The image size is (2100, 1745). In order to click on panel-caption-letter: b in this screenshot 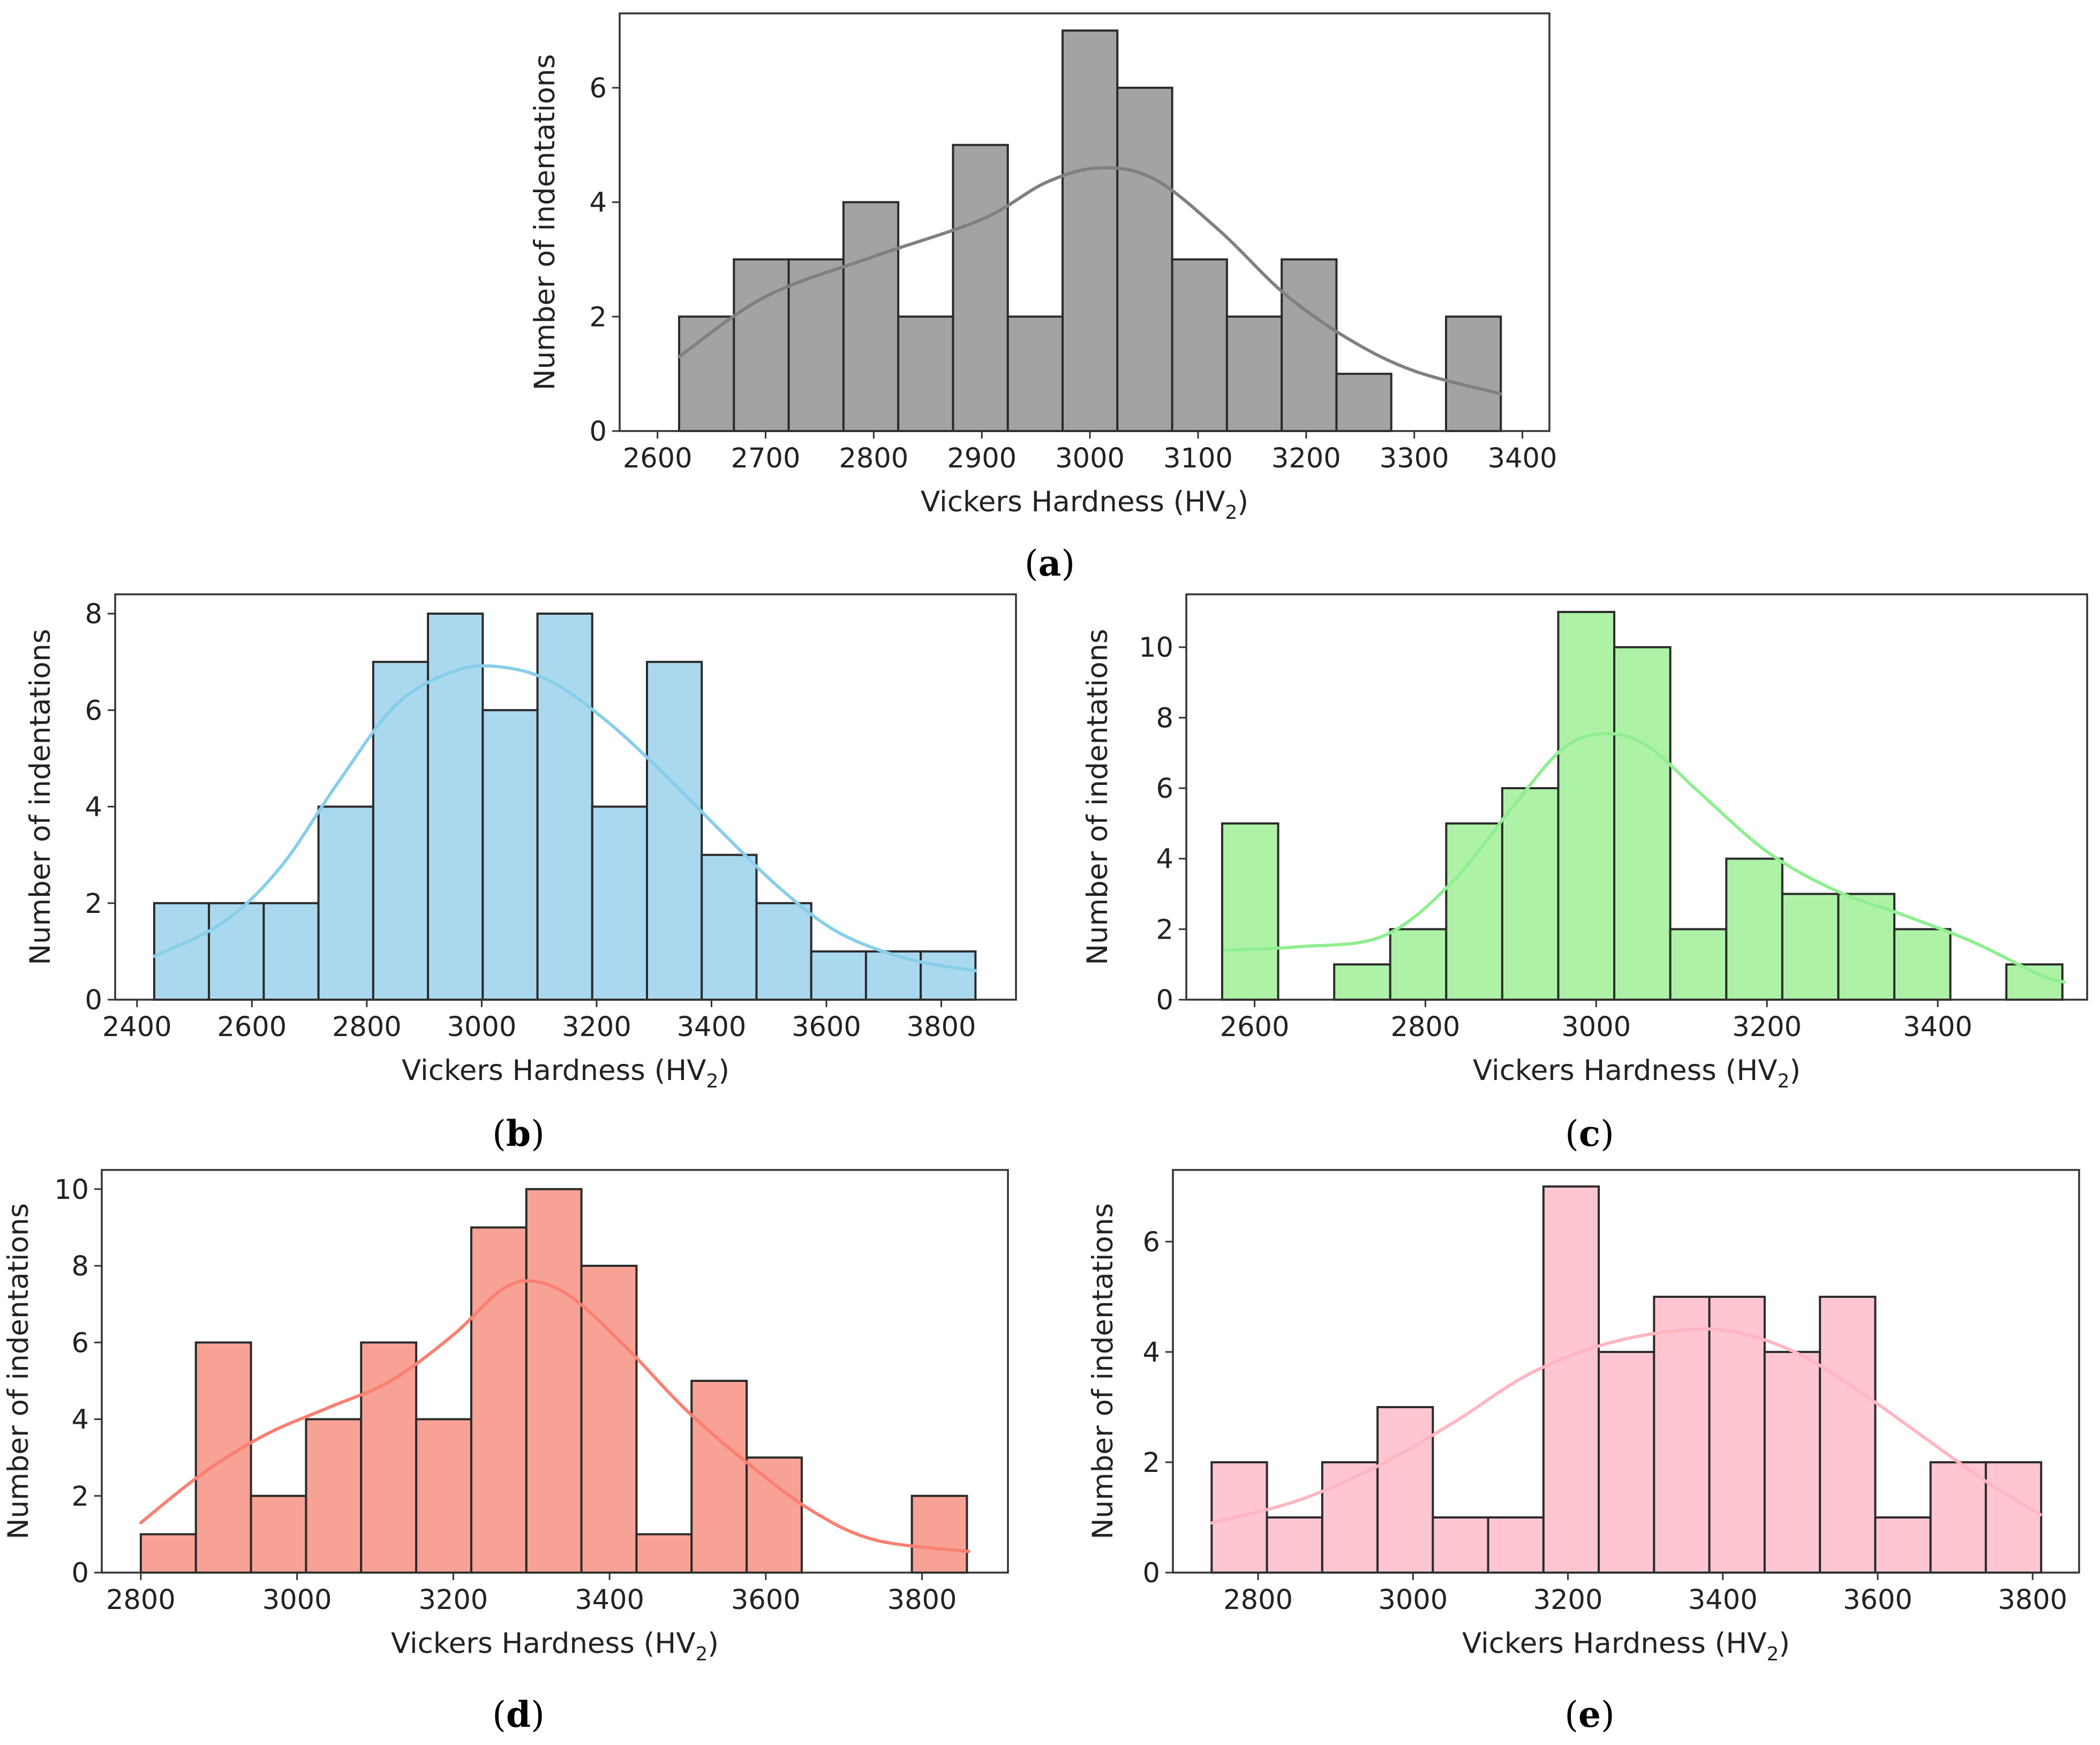, I will do `click(519, 1133)`.